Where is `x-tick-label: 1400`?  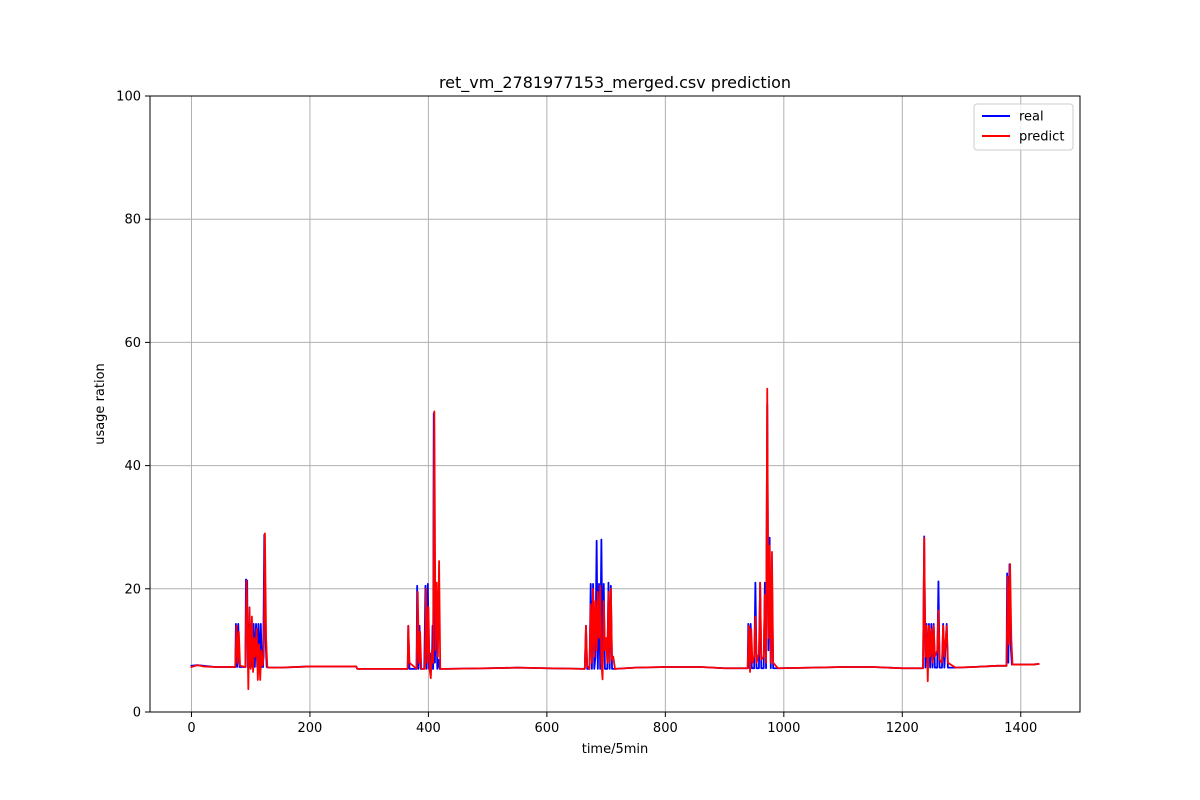
x-tick-label: 1400 is located at coordinates (1020, 728).